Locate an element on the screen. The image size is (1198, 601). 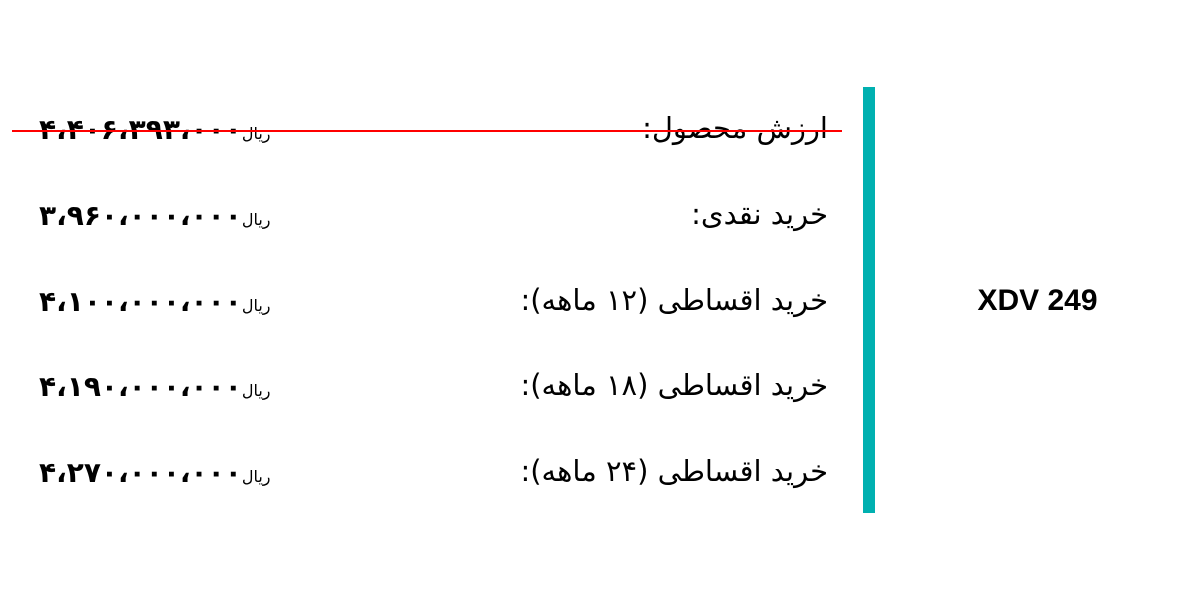
row-price: ریال۴،۴۰۶،۳۹۳،۰۰۰ is located at coordinates (153, 129).